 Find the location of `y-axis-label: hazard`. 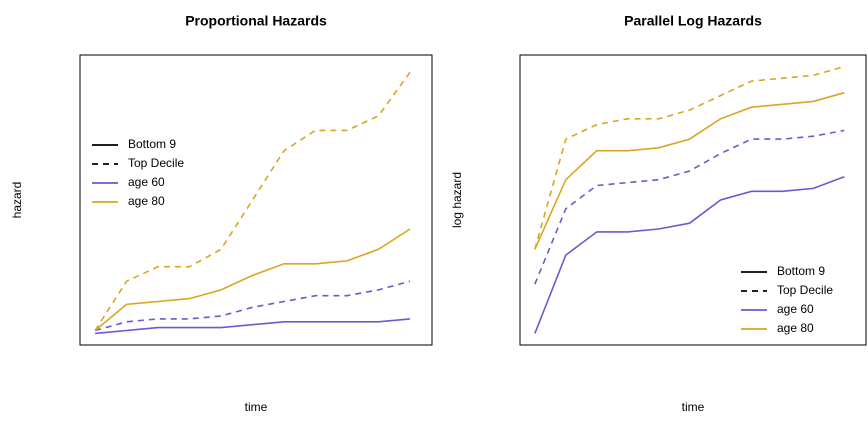

y-axis-label: hazard is located at coordinates (17, 200).